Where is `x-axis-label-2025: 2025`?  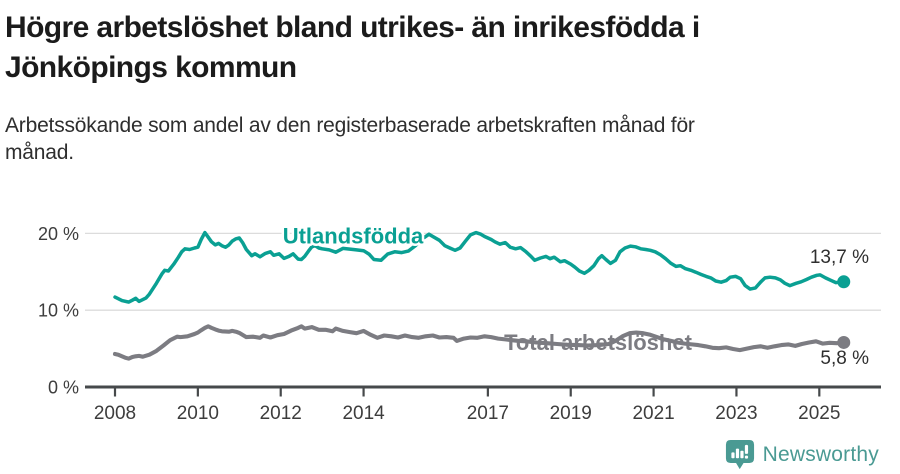
x-axis-label-2025: 2025 is located at coordinates (819, 413).